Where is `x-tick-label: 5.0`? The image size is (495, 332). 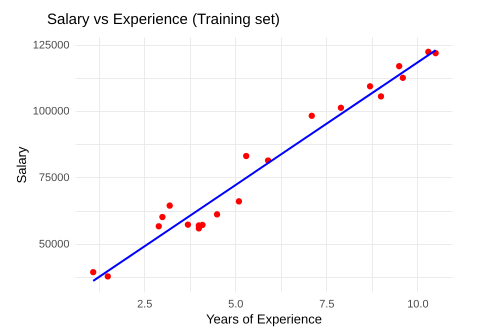
x-tick-label: 5.0 is located at coordinates (236, 304).